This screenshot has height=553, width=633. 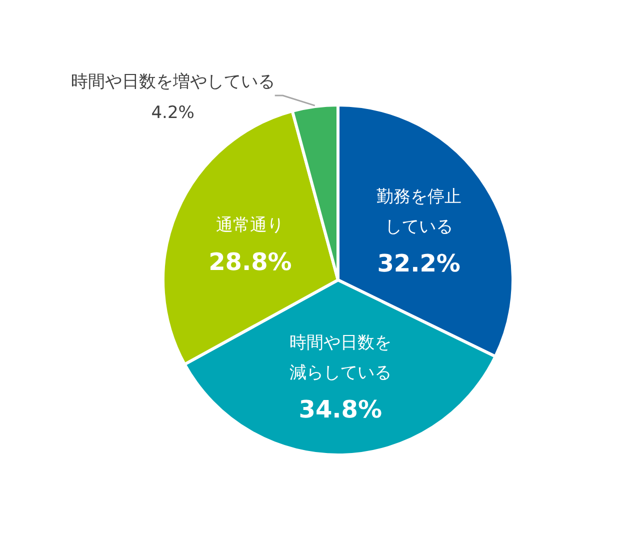 What do you see at coordinates (418, 264) in the screenshot?
I see `data-label: 32.2%` at bounding box center [418, 264].